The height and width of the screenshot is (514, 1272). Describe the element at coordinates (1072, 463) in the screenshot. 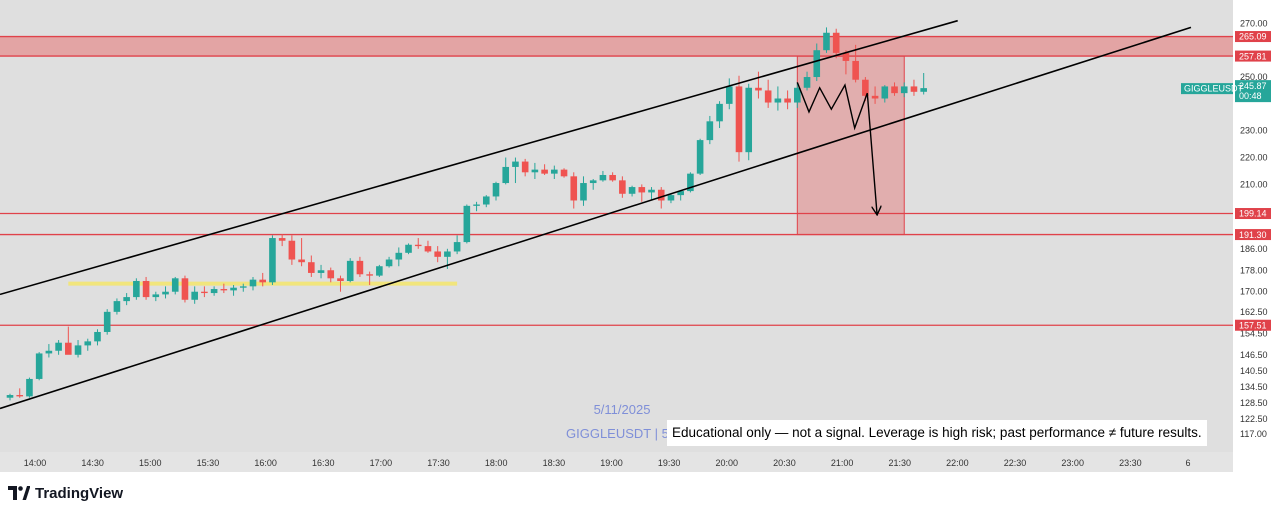

I see `x-tick-18: 23:00` at that location.